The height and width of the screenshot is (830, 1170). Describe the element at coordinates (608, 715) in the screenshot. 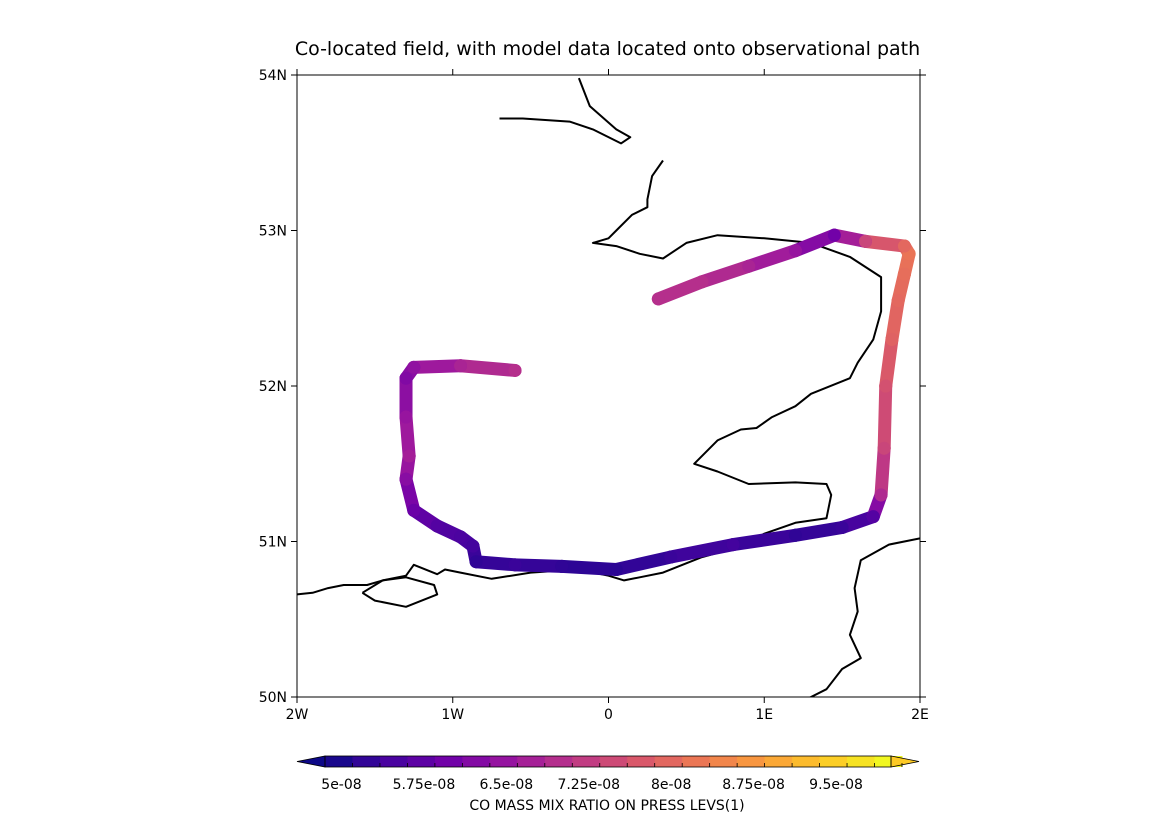

I see `x-tick-label: 0` at that location.